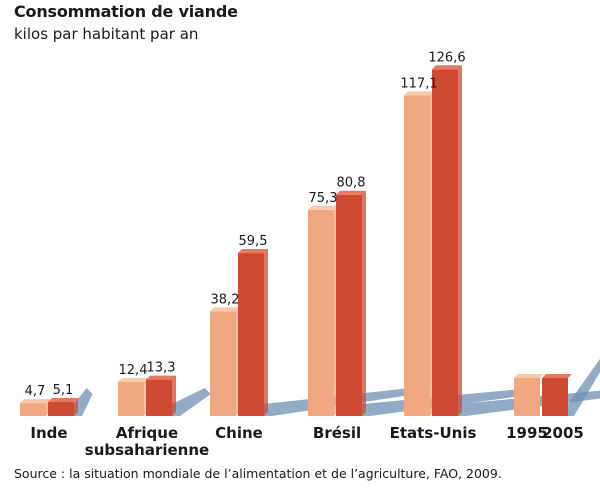 The height and width of the screenshot is (491, 600). Describe the element at coordinates (35, 391) in the screenshot. I see `value-label-1995: 4,7` at that location.